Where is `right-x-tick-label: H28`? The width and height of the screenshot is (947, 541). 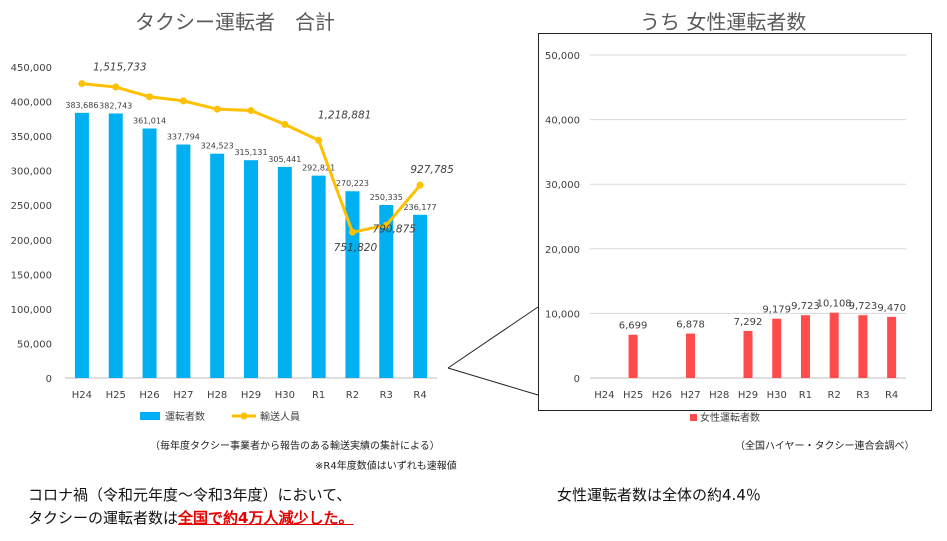
right-x-tick-label: H28 is located at coordinates (719, 395).